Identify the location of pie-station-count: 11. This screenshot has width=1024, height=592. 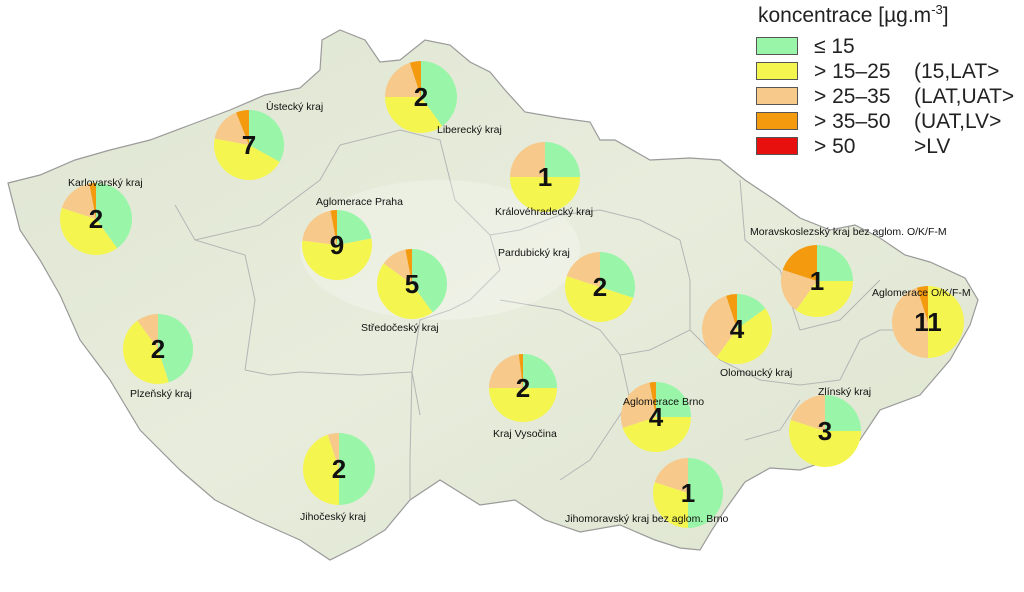
(928, 322).